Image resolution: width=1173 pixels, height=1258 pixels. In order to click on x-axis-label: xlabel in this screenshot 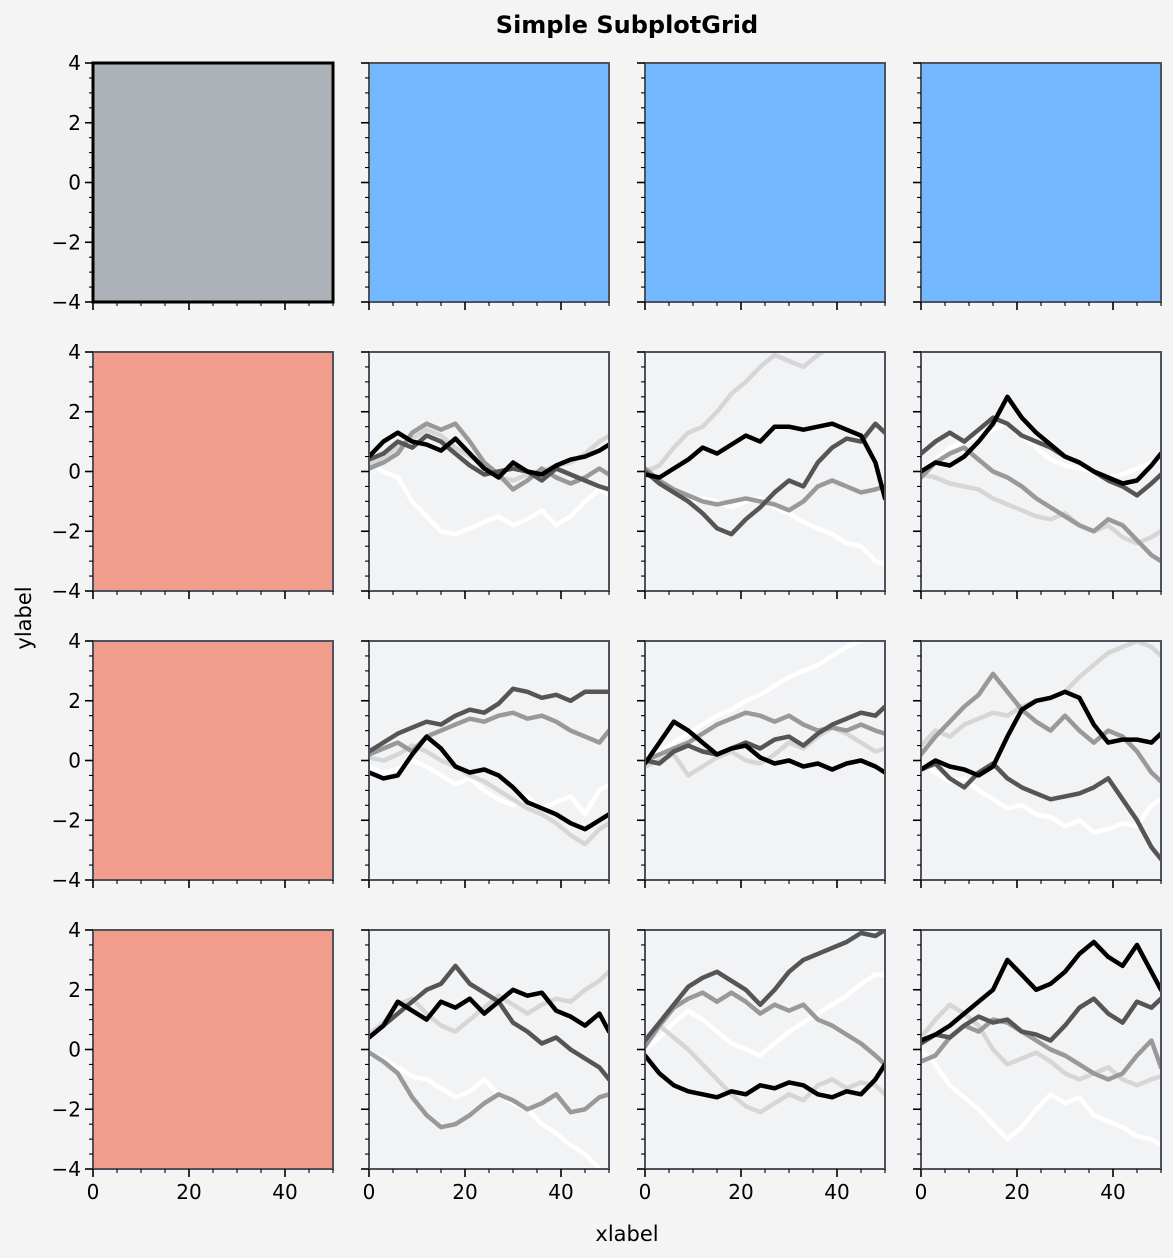, I will do `click(626, 1234)`.